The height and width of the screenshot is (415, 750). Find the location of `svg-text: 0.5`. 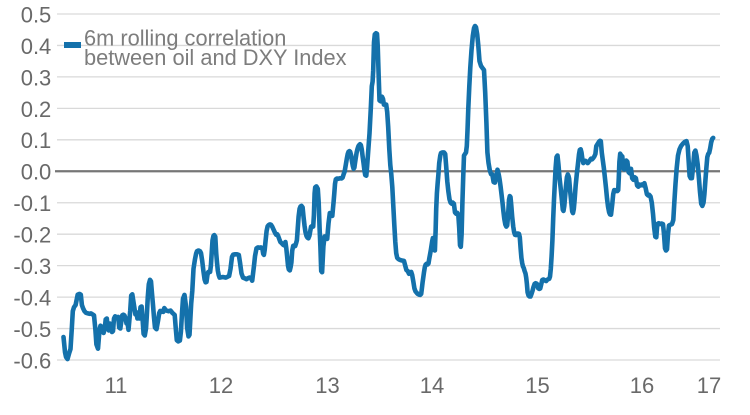

svg-text: 0.5 is located at coordinates (36, 14).